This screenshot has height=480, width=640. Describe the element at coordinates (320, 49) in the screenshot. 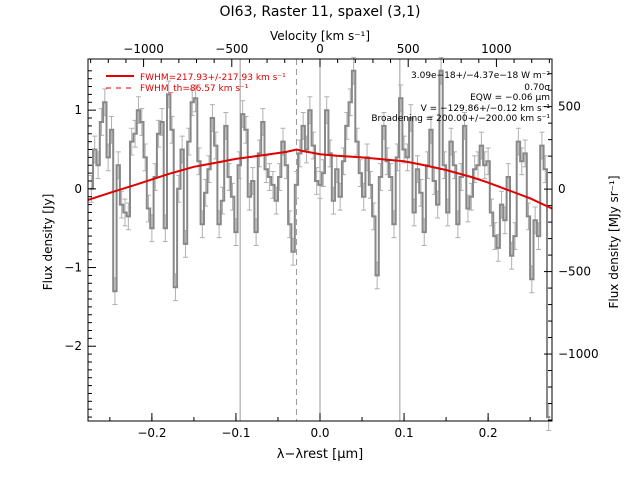

I see `top-tick-label: 0` at that location.